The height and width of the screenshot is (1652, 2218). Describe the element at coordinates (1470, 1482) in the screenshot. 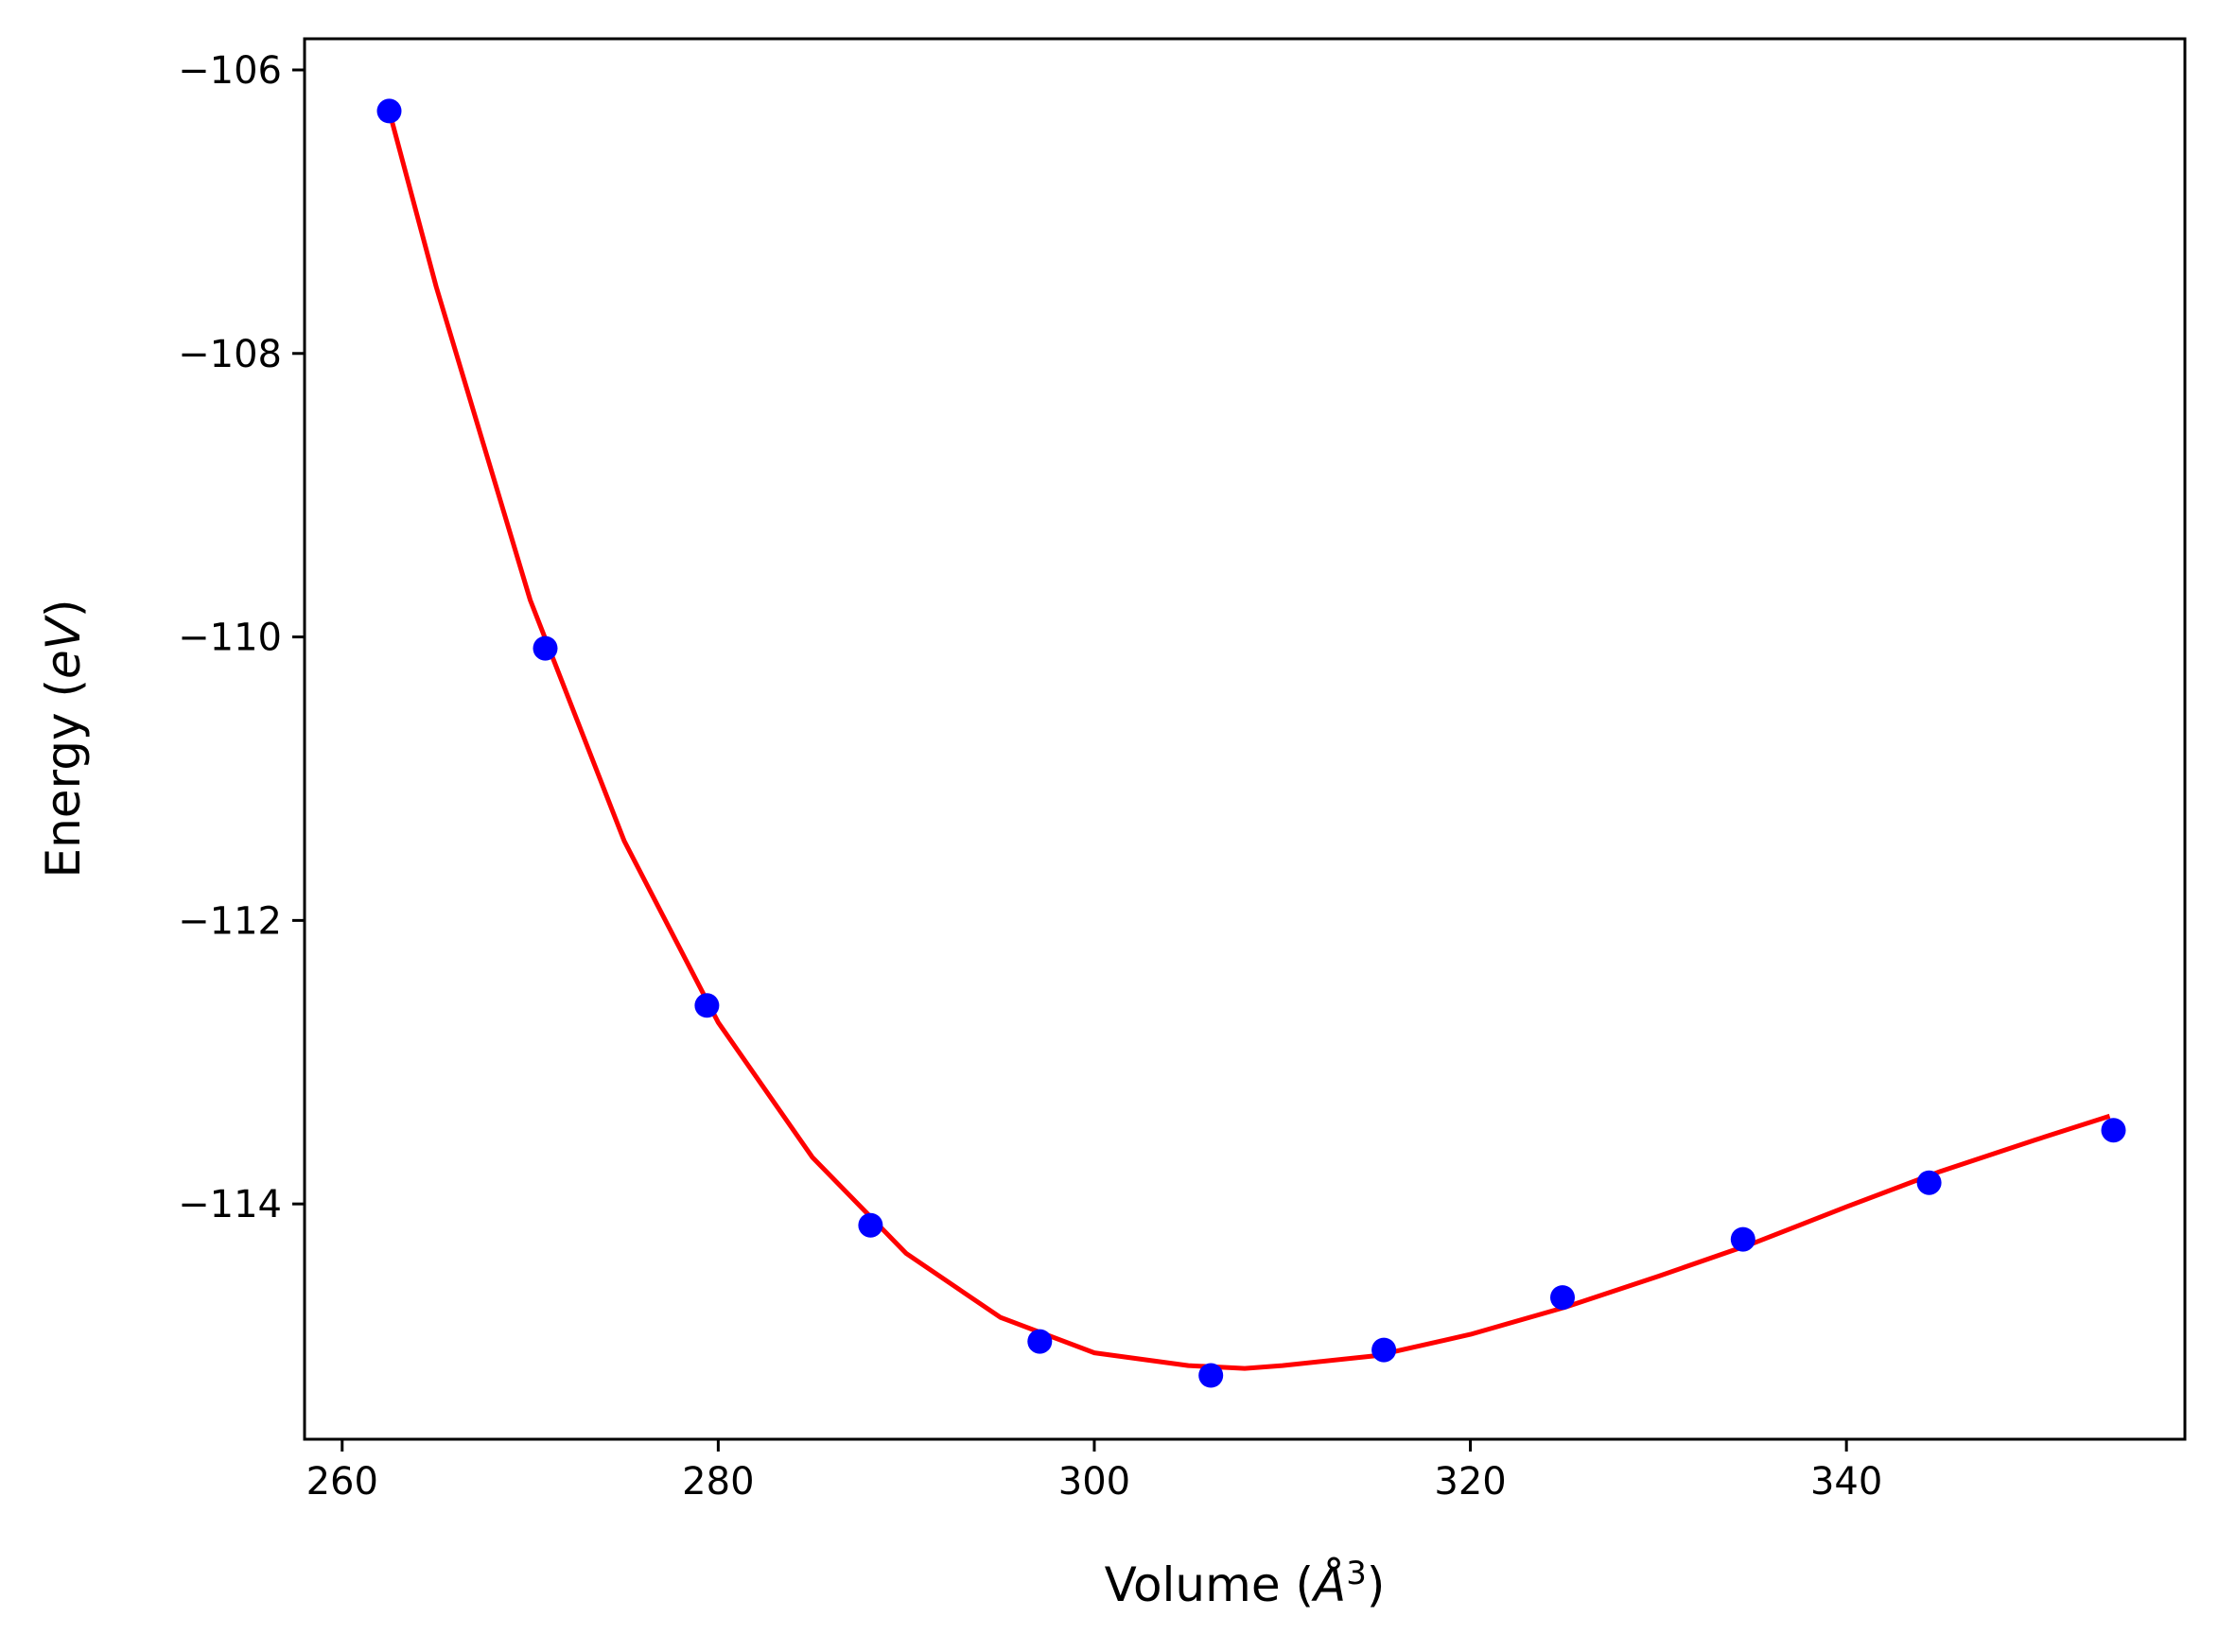

I see `x-tick-label: 320` at that location.